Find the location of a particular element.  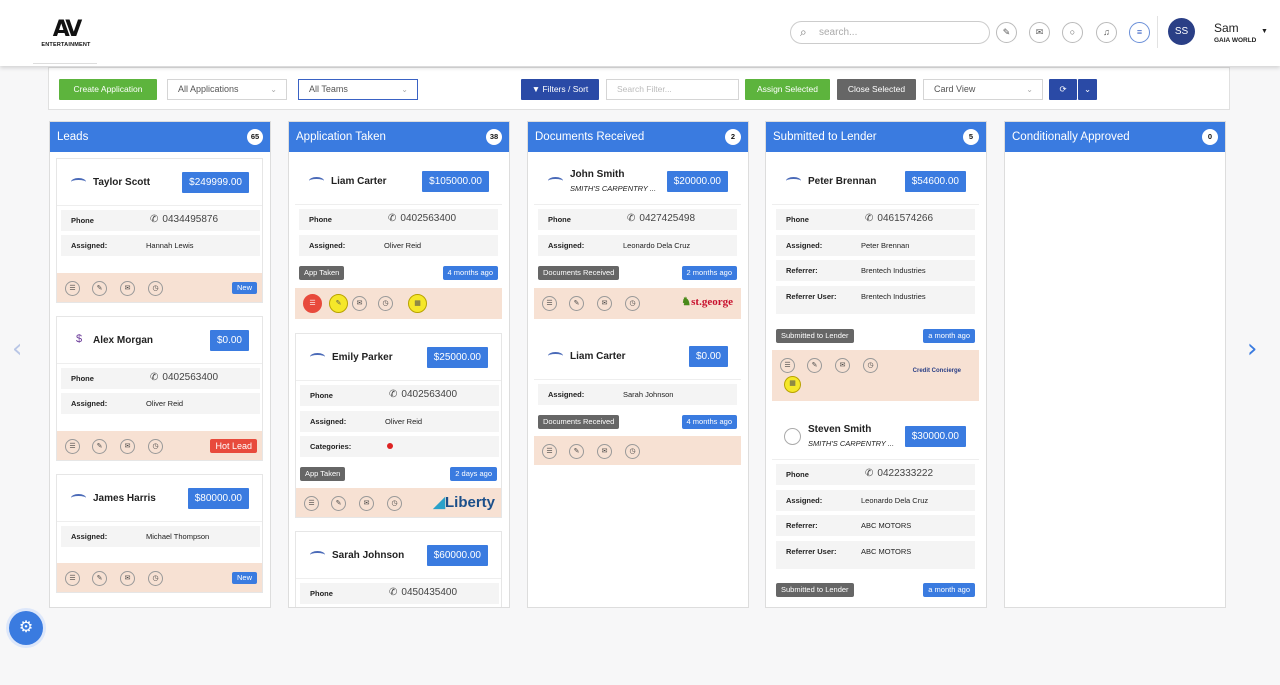

referrer-user-label: Referrer User: is located at coordinates (811, 551).